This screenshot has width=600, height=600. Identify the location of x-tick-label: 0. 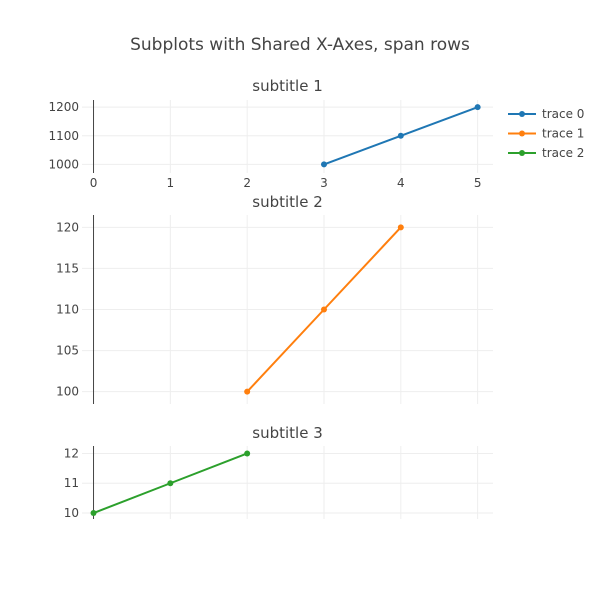
(94, 183).